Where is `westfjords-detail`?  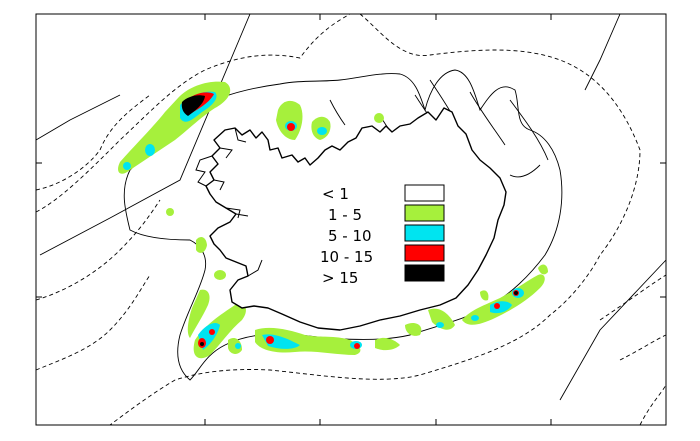
westfjords-detail is located at coordinates (229, 202).